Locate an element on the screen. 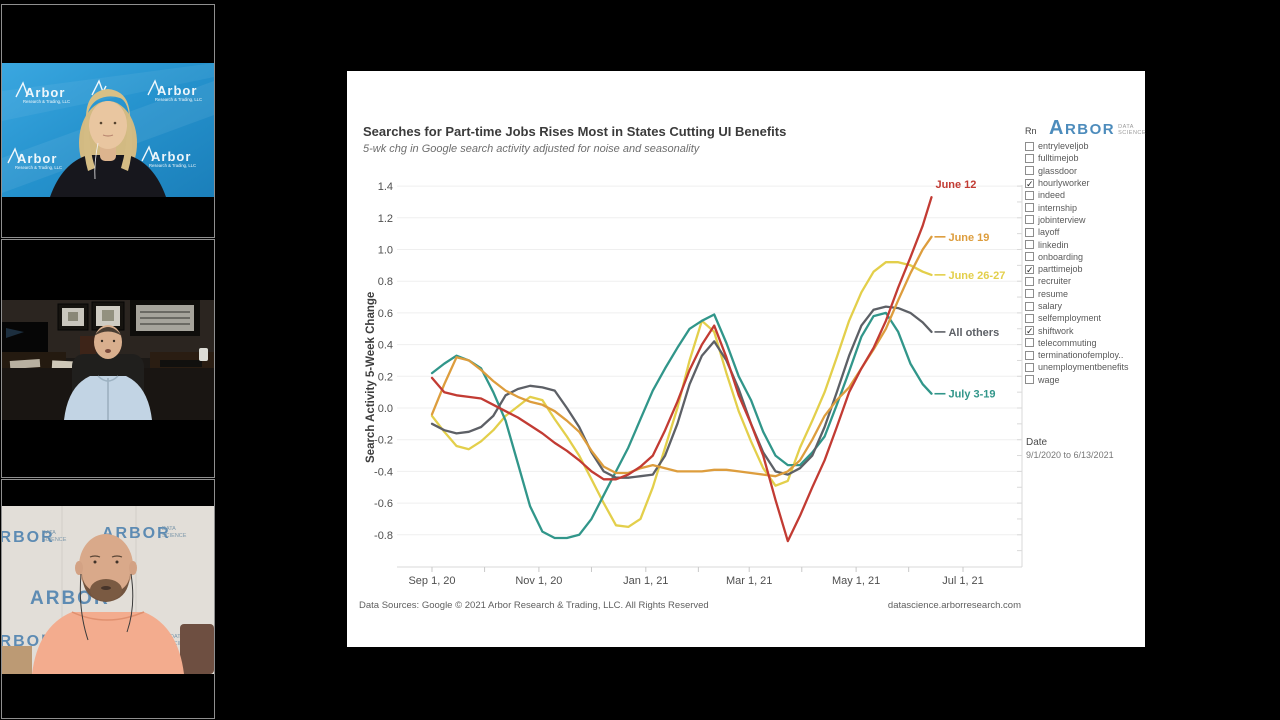 The width and height of the screenshot is (1280, 720). filter-item-label: parttimejob is located at coordinates (1060, 269).